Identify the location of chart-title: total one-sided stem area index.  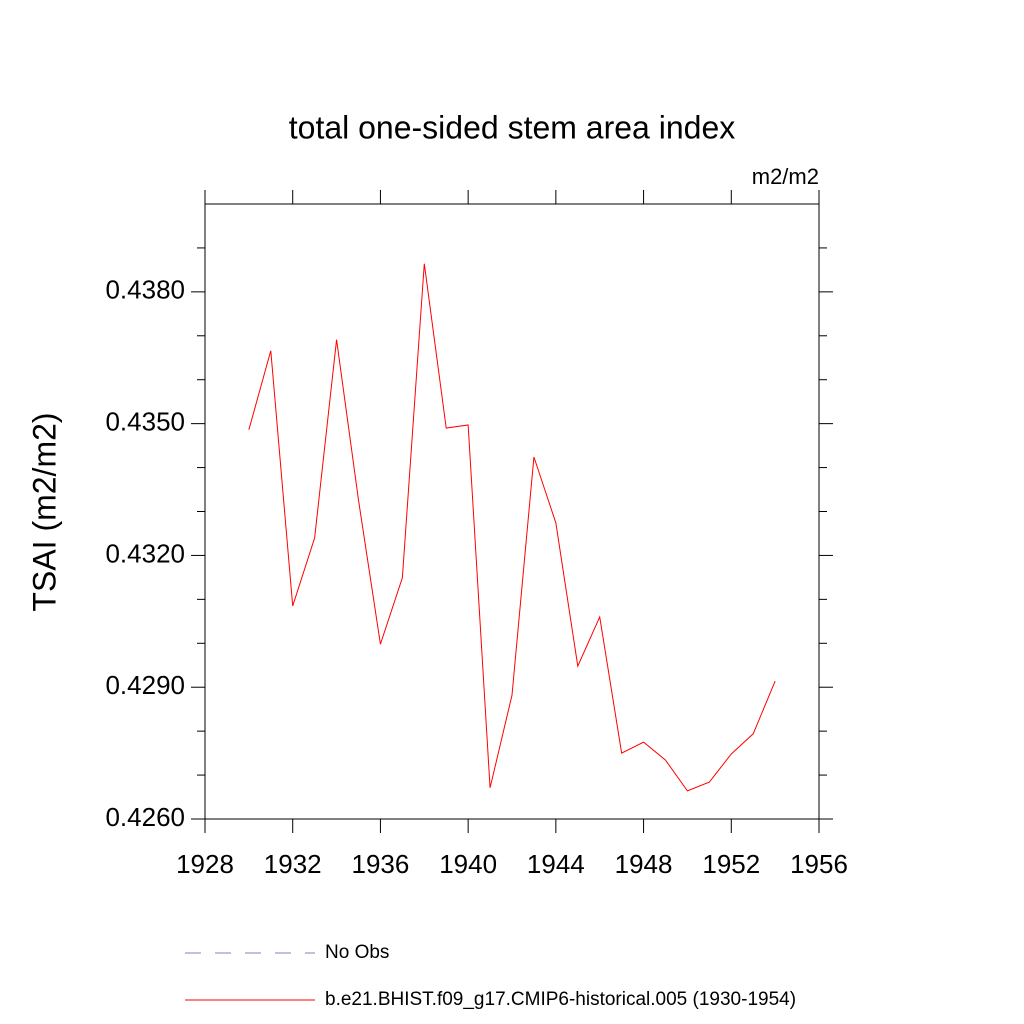
(512, 127).